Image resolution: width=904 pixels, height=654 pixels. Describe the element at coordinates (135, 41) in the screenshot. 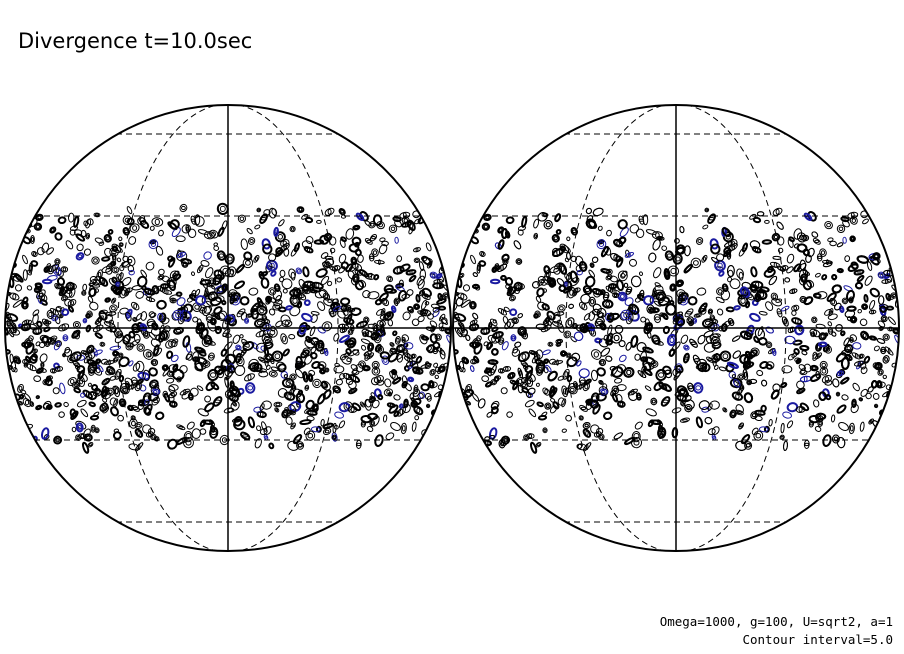

I see `title: Divergence t=10.0sec` at that location.